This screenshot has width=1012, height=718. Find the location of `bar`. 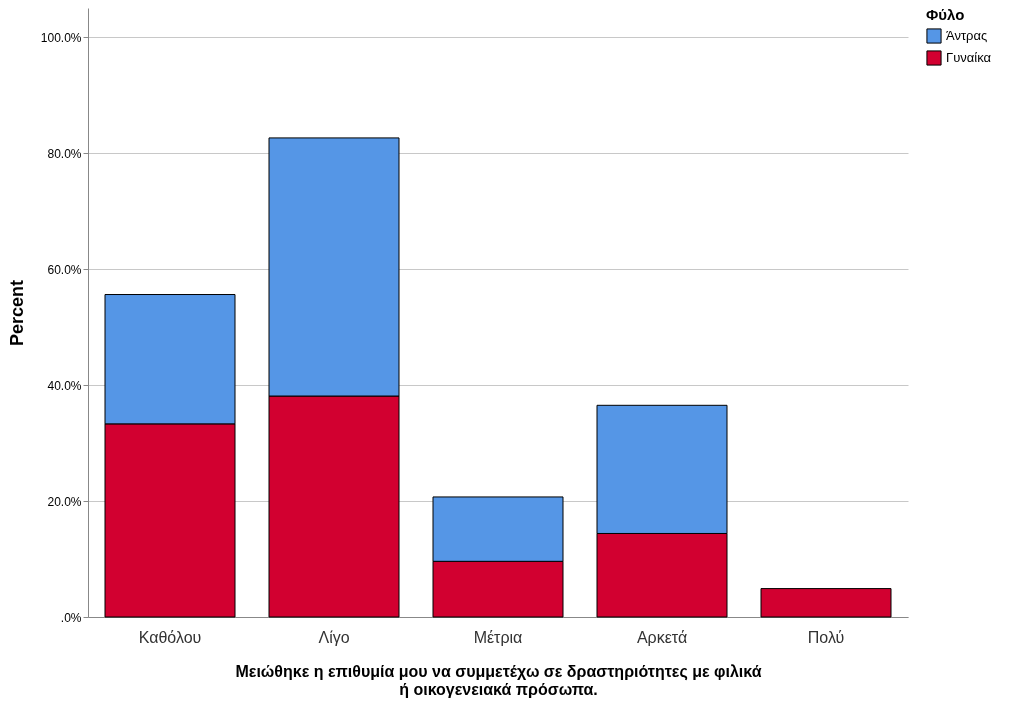

bar is located at coordinates (826, 603).